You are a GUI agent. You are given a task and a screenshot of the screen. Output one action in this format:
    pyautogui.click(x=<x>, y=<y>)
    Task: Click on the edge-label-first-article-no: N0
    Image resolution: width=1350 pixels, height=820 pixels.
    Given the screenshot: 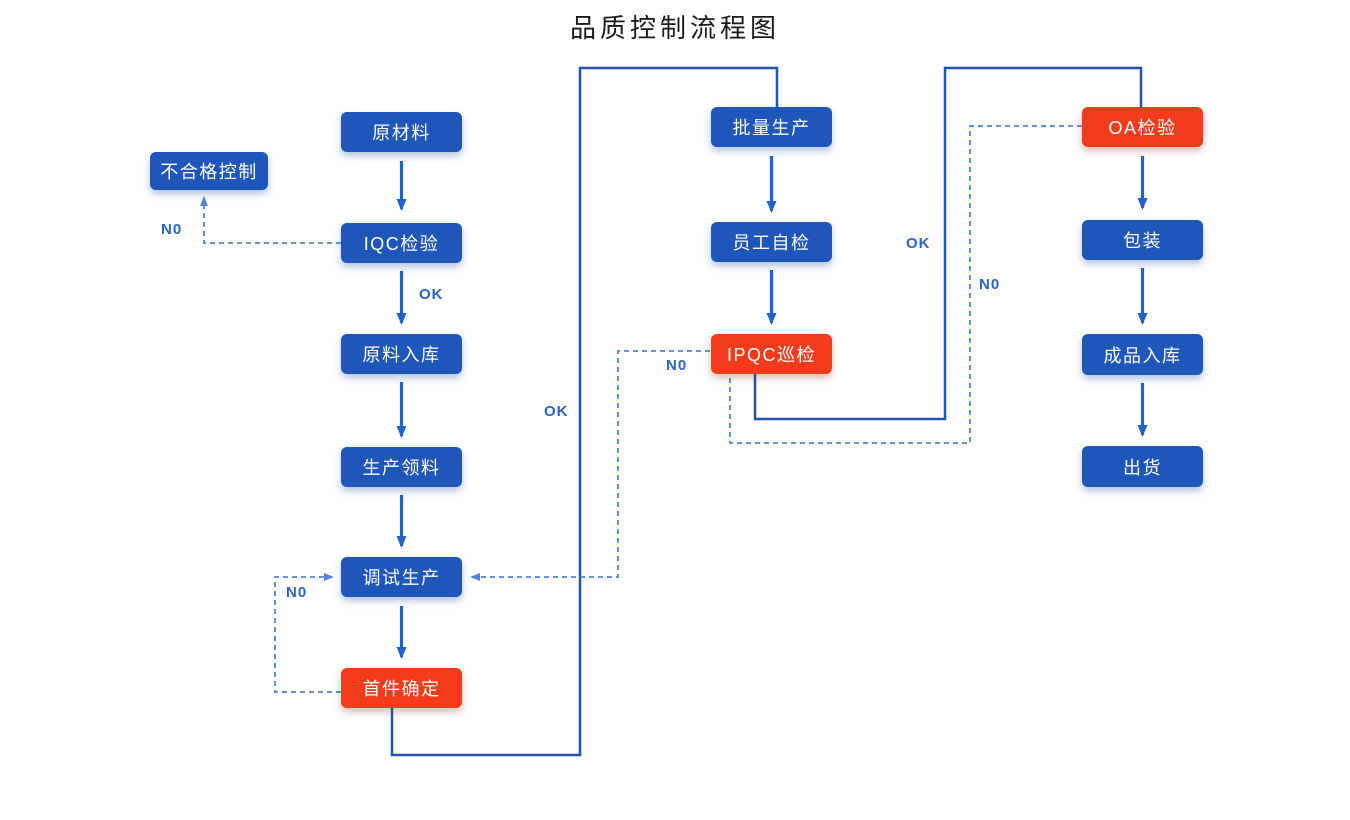 What is the action you would take?
    pyautogui.click(x=297, y=592)
    